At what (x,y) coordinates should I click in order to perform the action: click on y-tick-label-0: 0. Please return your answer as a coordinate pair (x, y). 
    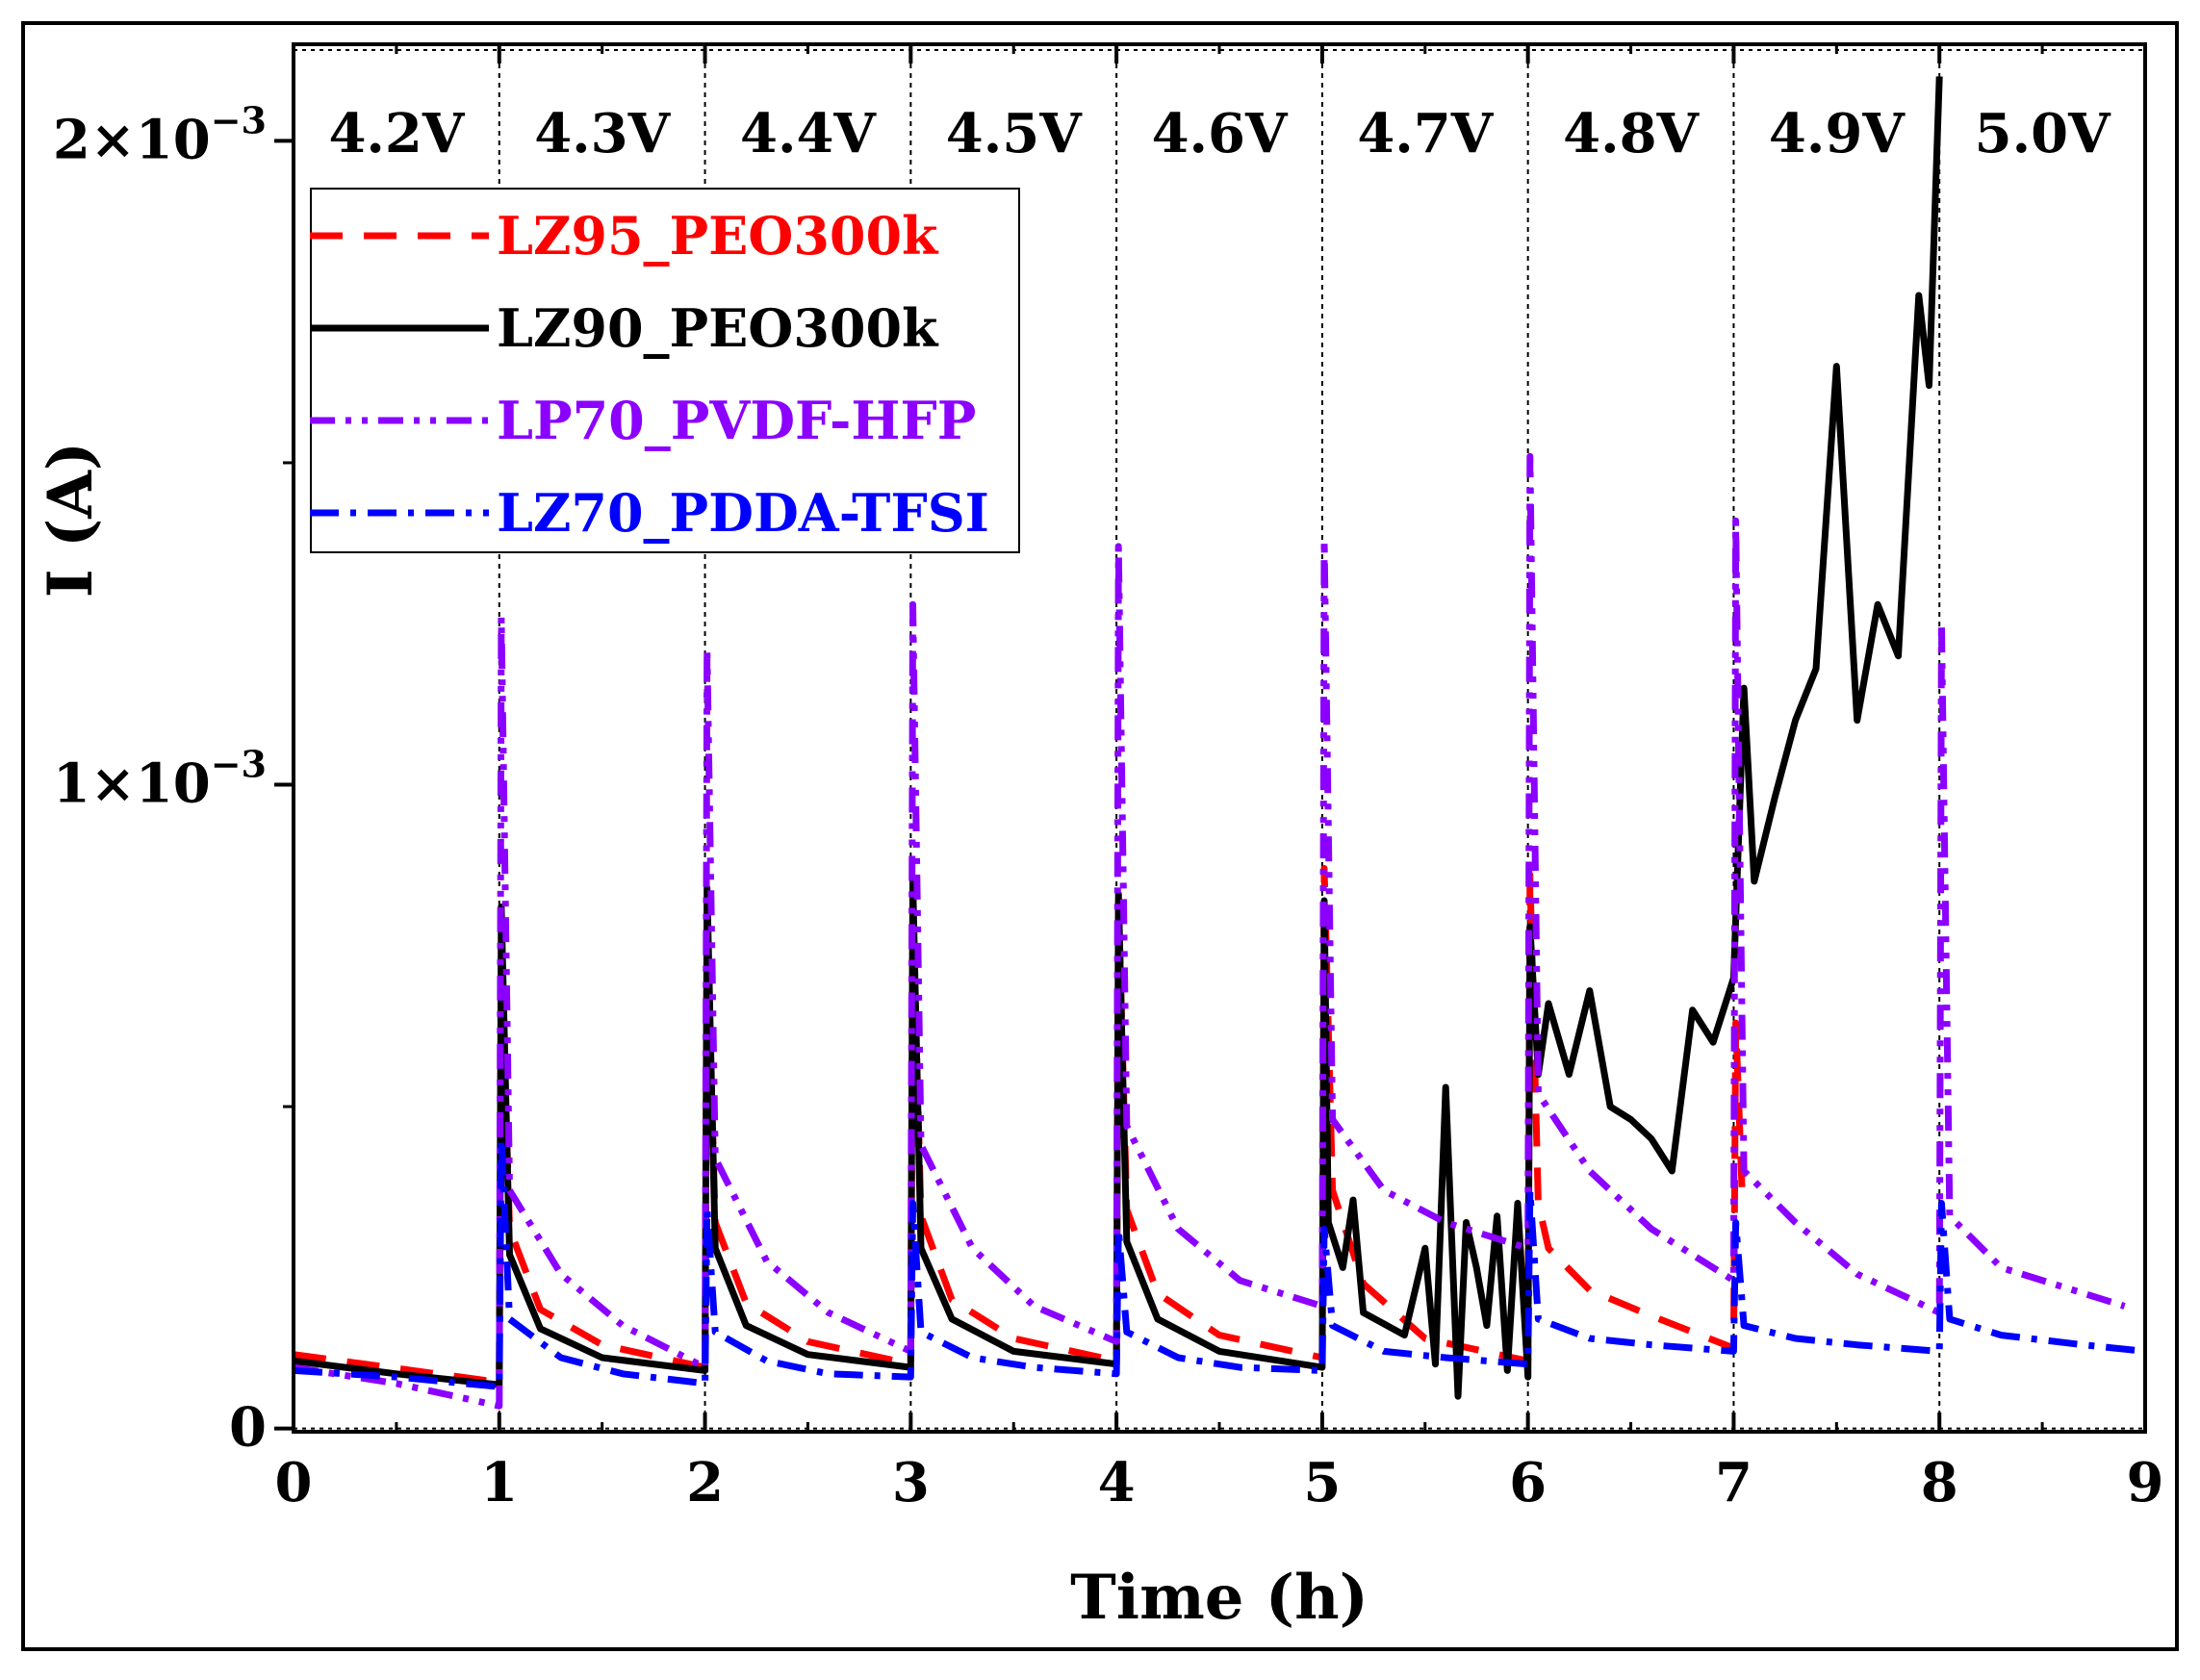
    Looking at the image, I should click on (248, 1428).